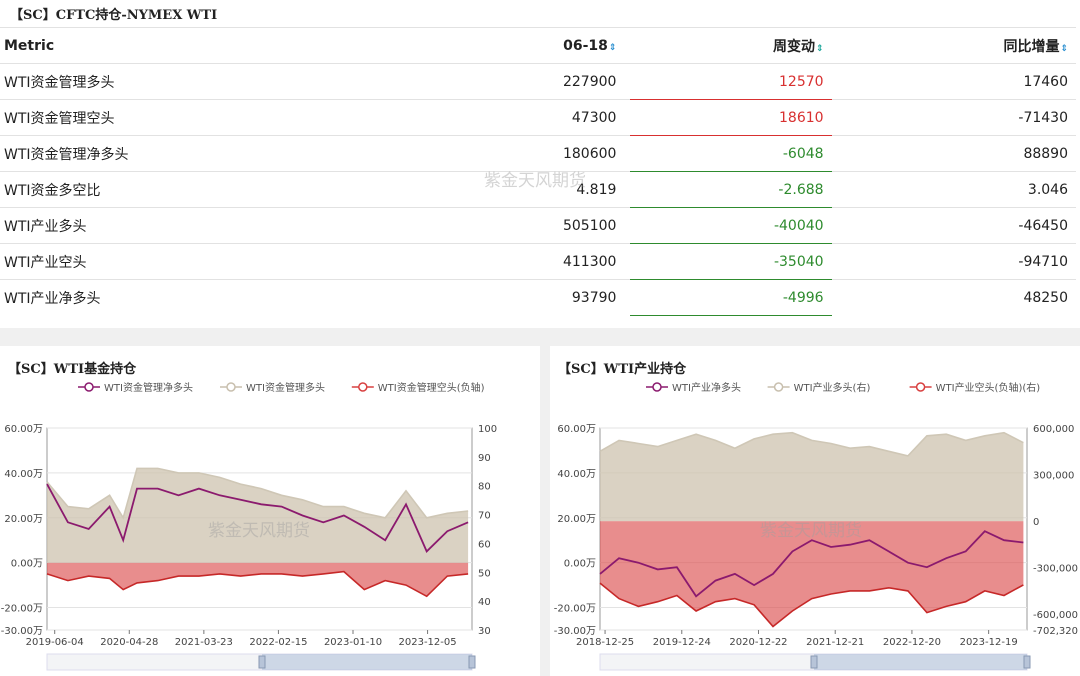  I want to click on chart-title: 【SC】WTI基金持仓, so click(72, 369).